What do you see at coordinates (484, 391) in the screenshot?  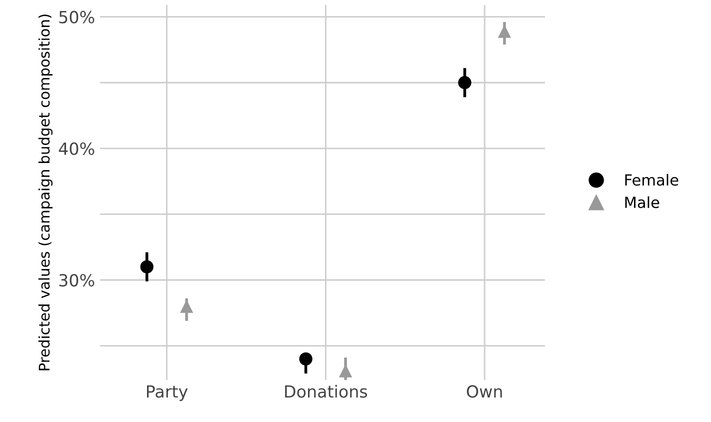 I see `x-tick-label: Own` at bounding box center [484, 391].